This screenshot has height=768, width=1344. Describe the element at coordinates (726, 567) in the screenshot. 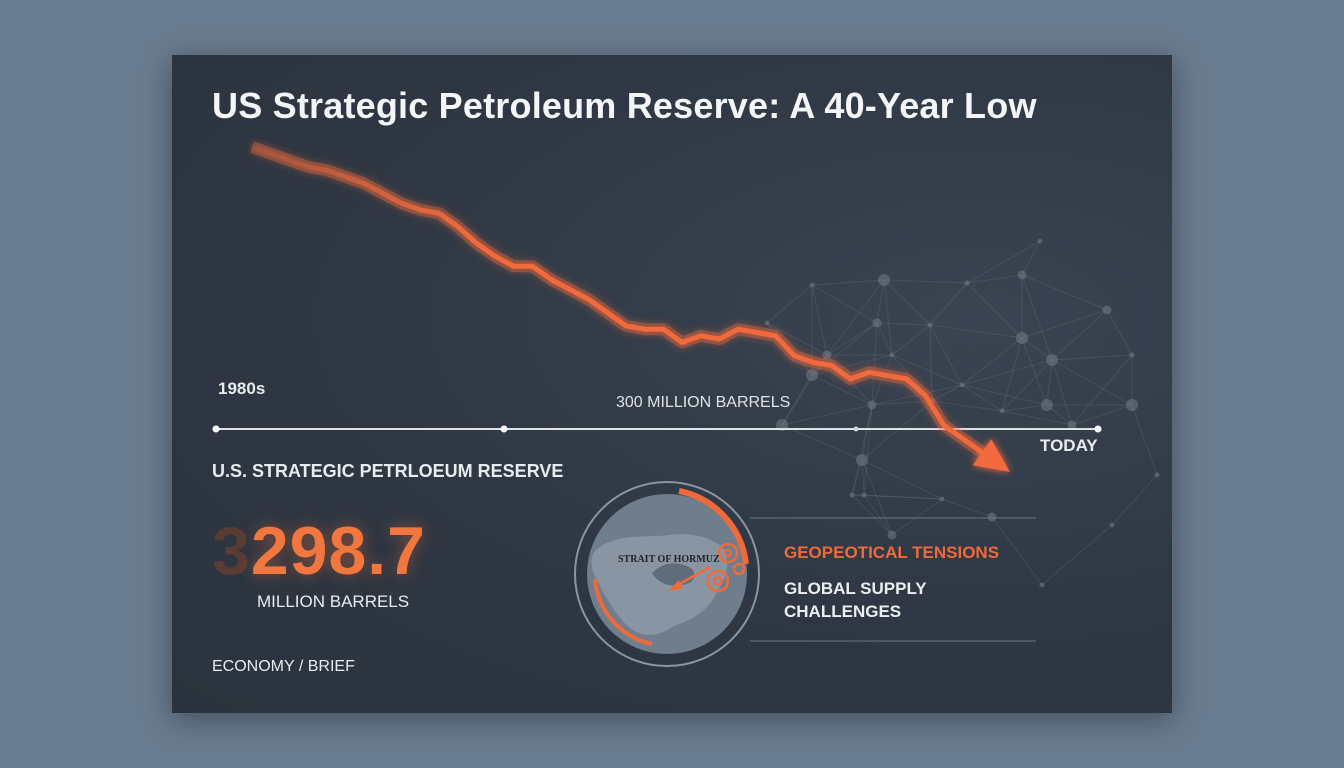

I see `gear-icon` at that location.